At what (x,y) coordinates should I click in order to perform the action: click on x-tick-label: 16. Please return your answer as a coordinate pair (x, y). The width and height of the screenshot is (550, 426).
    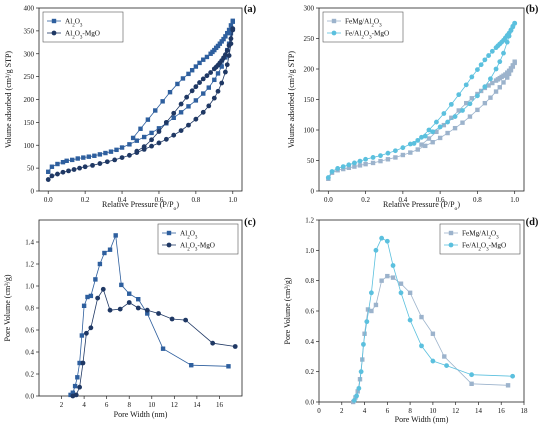
    Looking at the image, I should click on (220, 405).